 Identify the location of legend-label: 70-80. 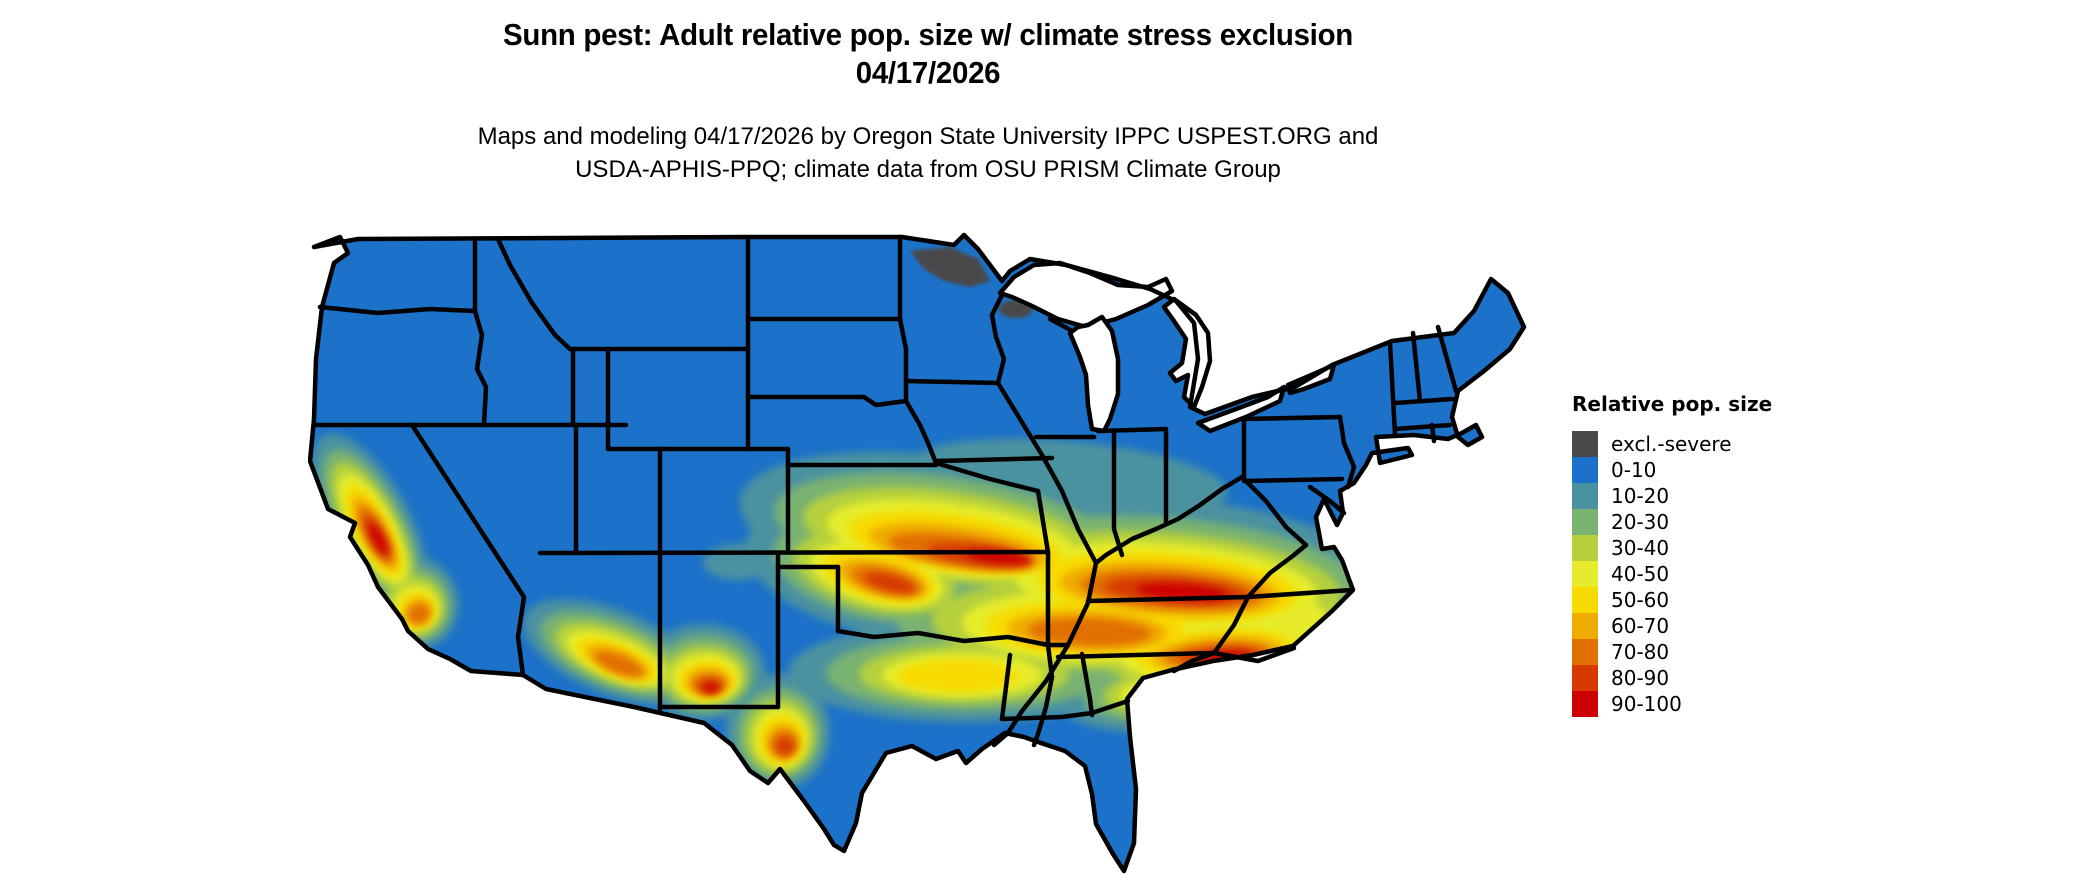
(1640, 652).